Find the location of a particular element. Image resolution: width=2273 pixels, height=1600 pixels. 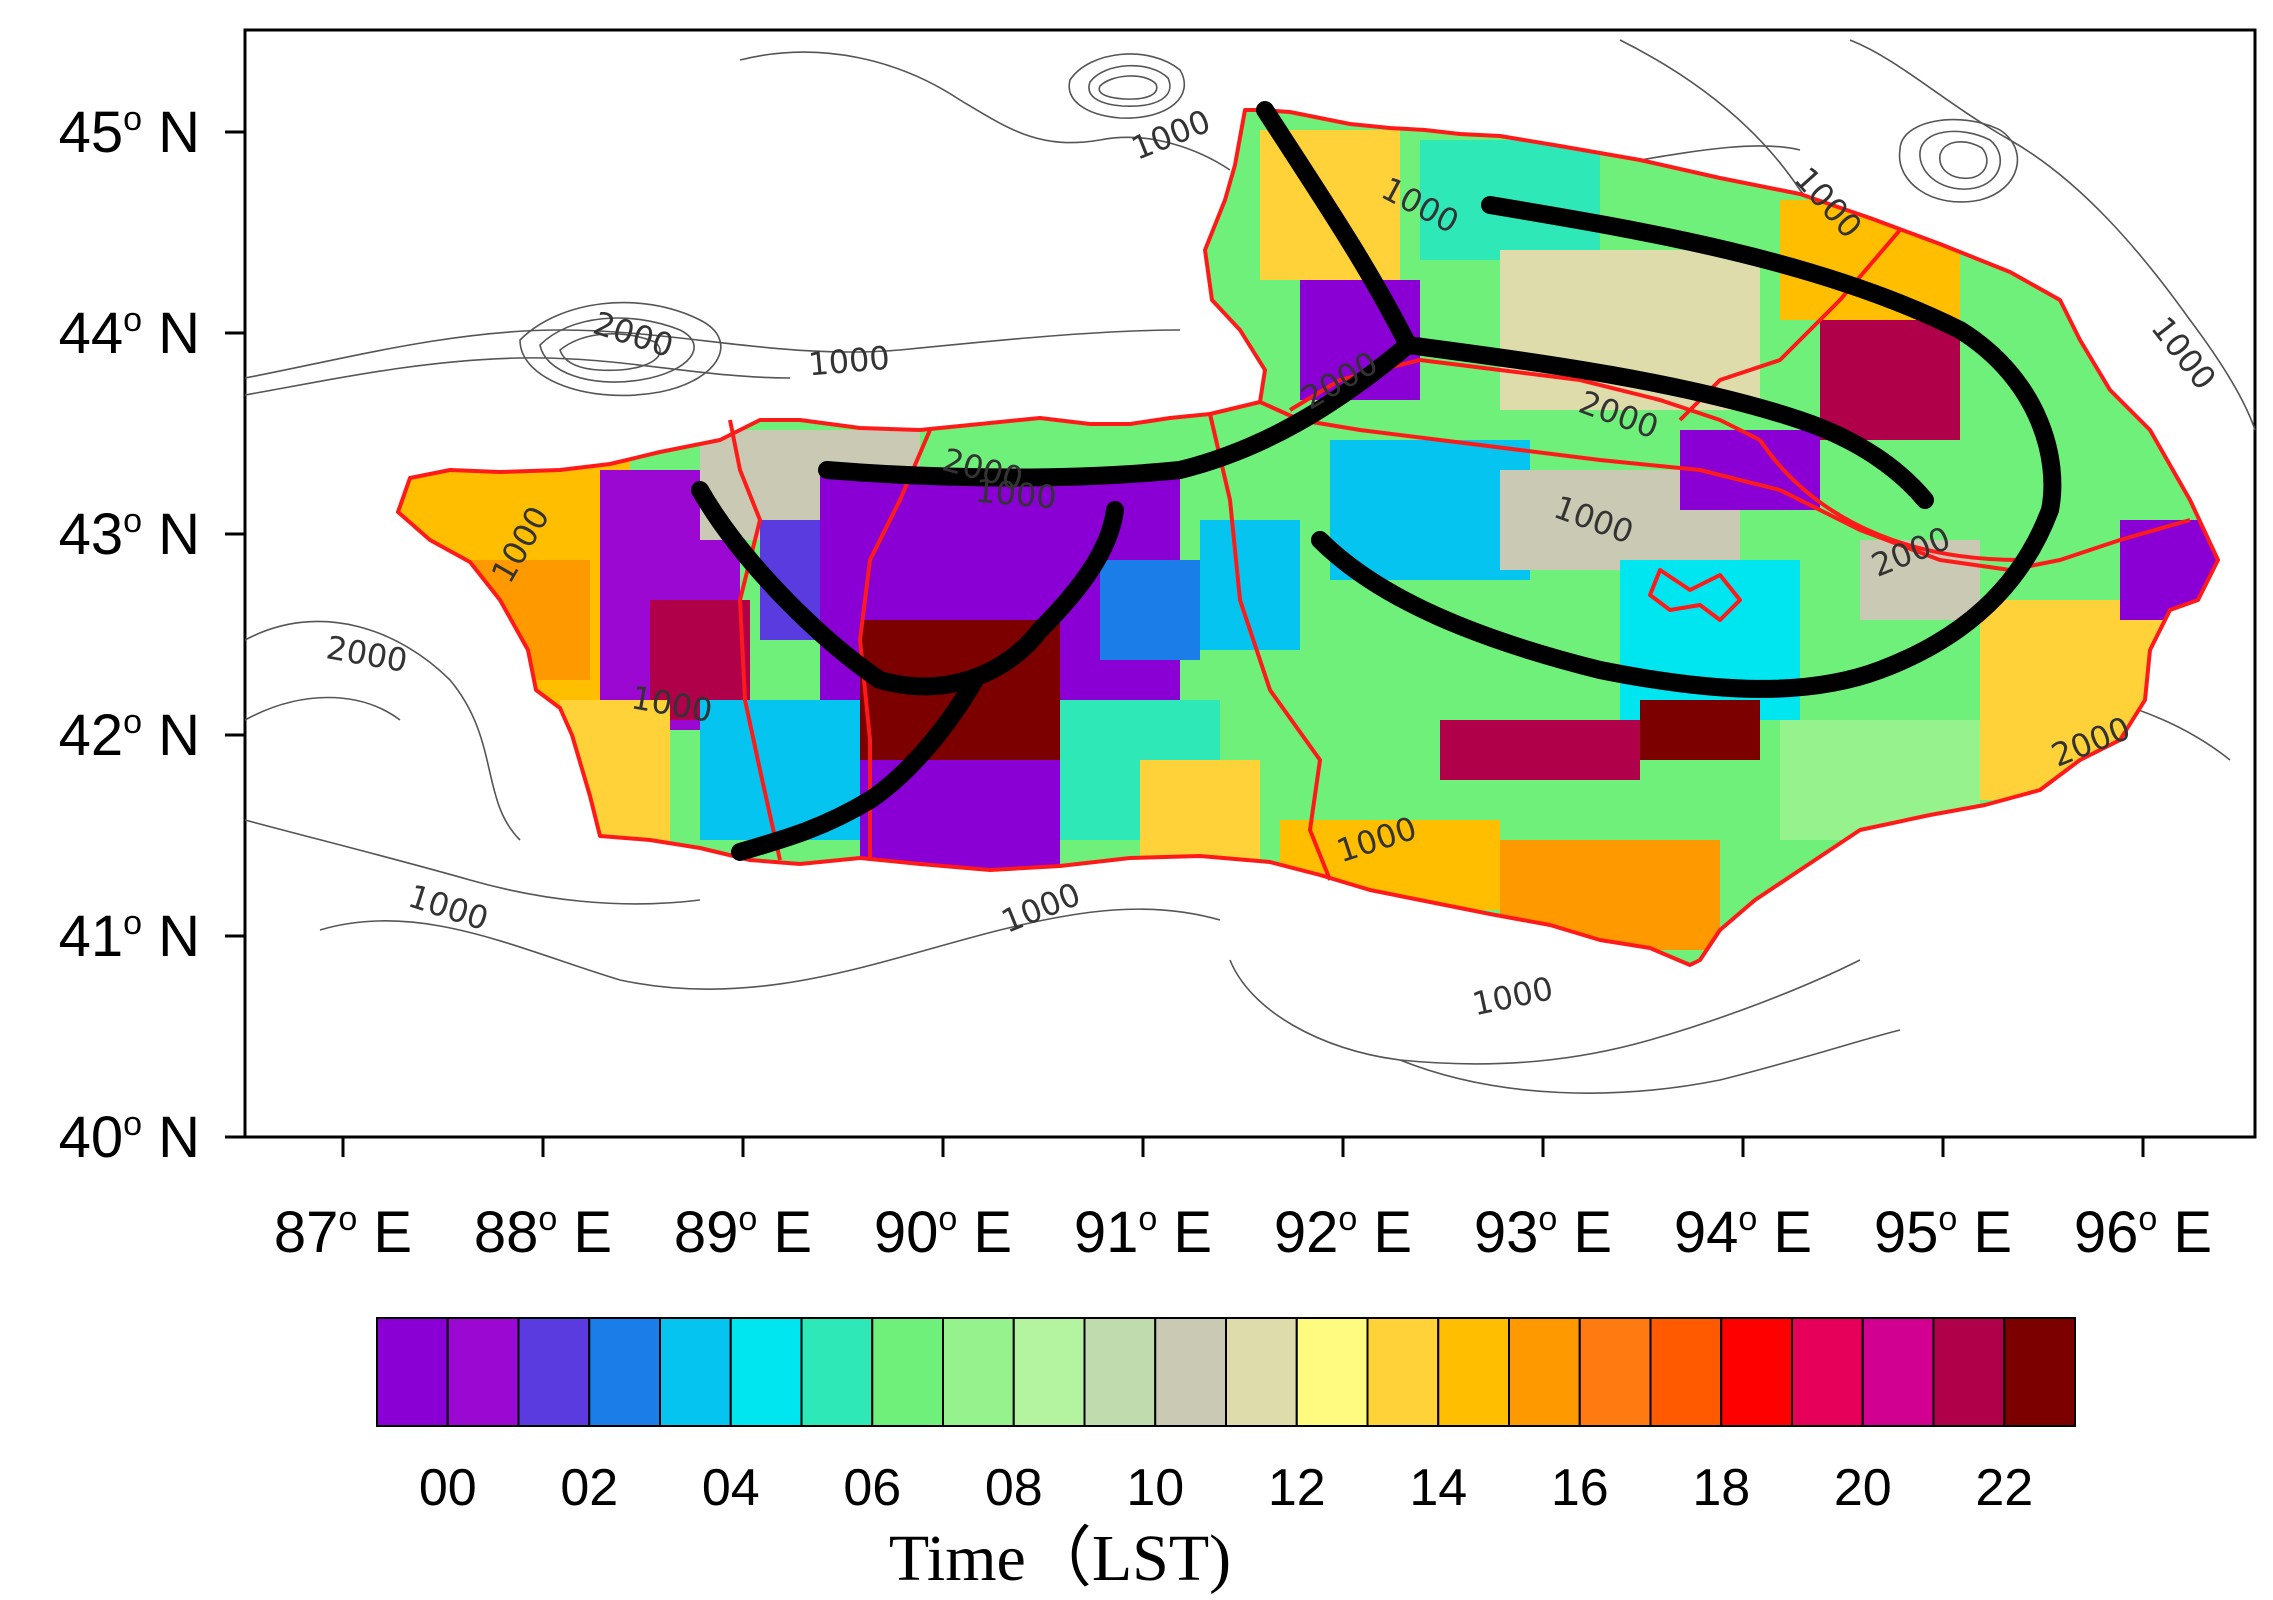

x-tick-label: 94o E is located at coordinates (1743, 1232).